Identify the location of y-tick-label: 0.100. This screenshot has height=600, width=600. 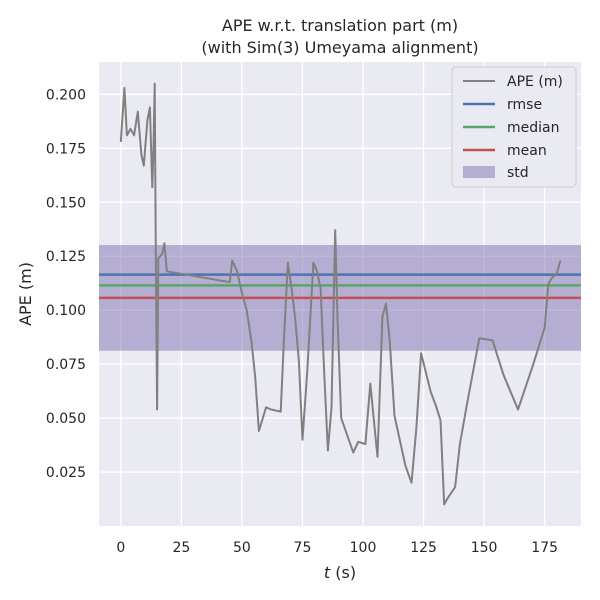
(66, 311).